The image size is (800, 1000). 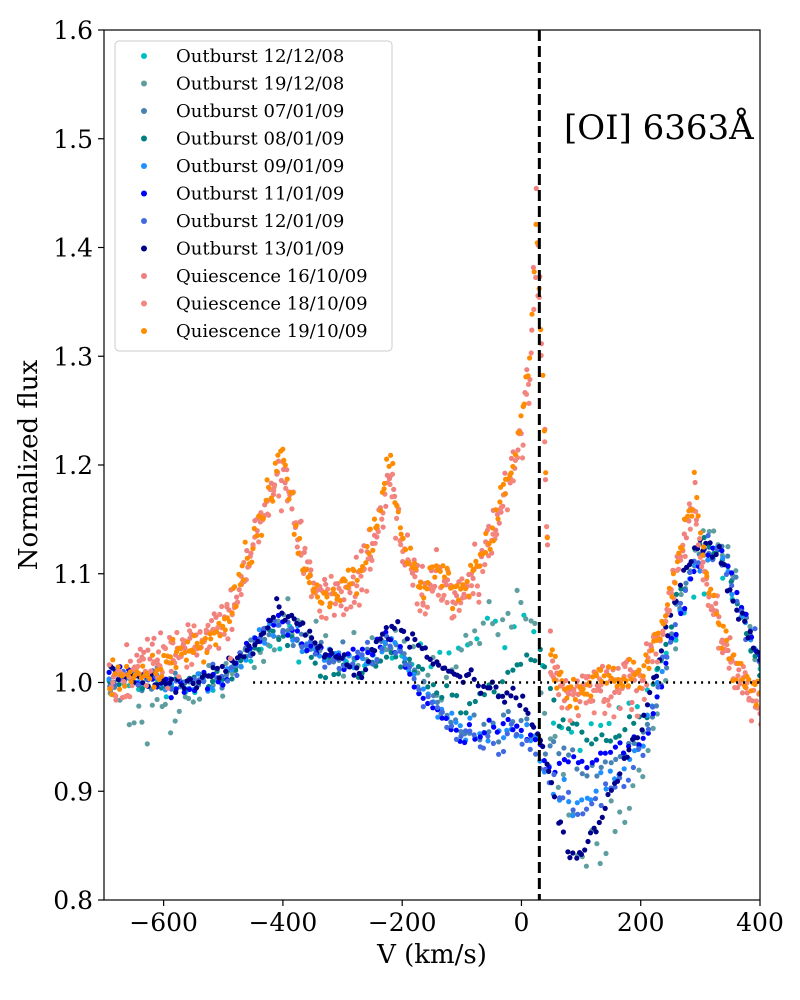 I want to click on x-tick-label: −600, so click(x=163, y=922).